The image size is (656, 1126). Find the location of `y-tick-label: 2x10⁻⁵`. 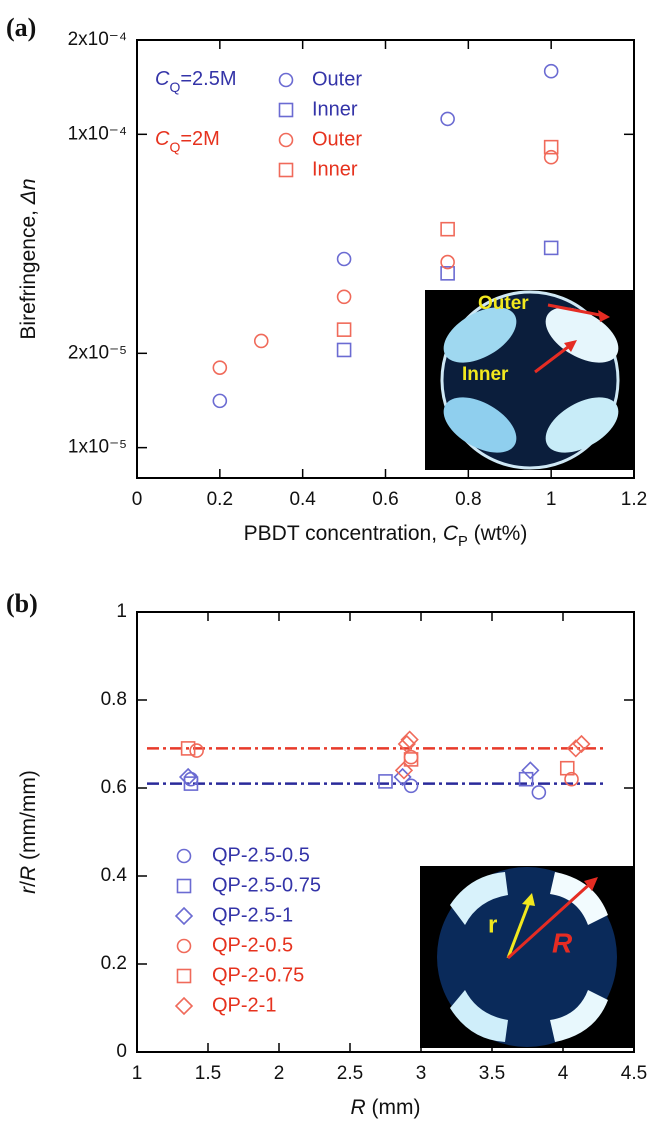

y-tick-label: 2x10⁻⁵ is located at coordinates (97, 352).